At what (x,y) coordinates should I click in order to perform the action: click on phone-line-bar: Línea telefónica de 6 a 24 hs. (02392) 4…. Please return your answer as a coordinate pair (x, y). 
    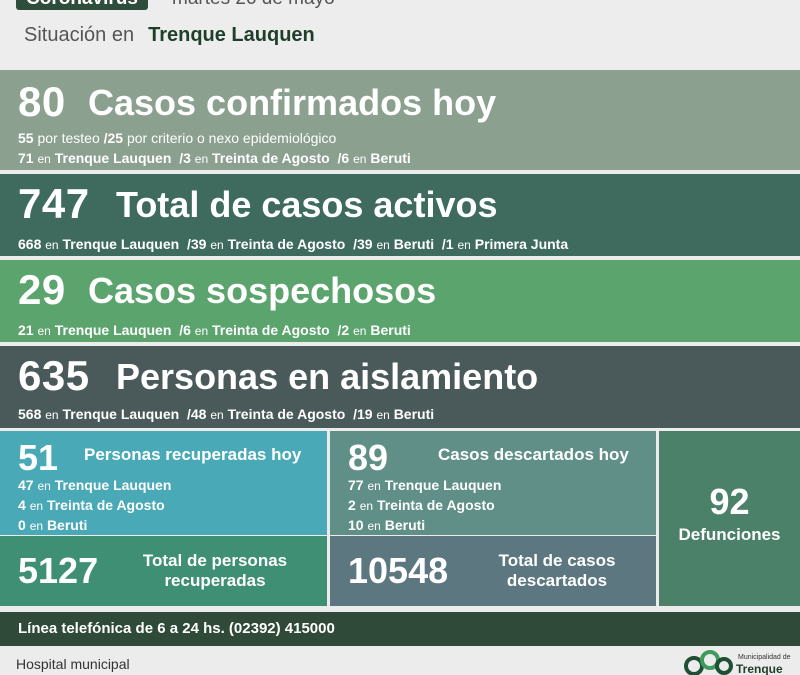
    Looking at the image, I should click on (400, 629).